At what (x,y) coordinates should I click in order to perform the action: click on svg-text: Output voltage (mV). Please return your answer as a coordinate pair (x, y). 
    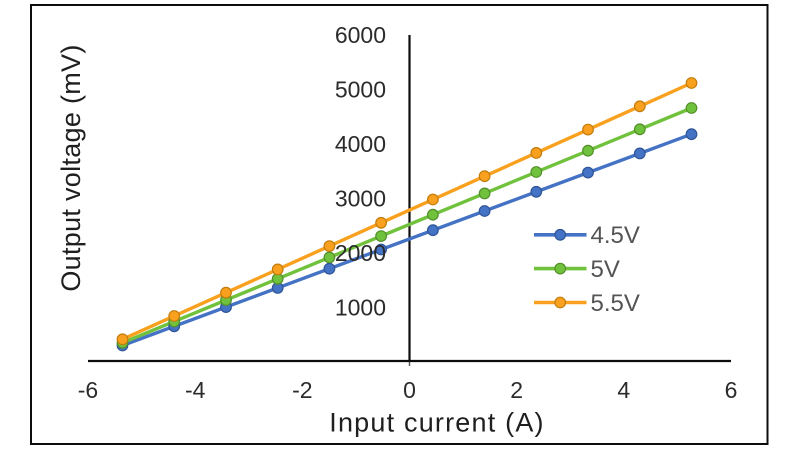
    Looking at the image, I should click on (71, 167).